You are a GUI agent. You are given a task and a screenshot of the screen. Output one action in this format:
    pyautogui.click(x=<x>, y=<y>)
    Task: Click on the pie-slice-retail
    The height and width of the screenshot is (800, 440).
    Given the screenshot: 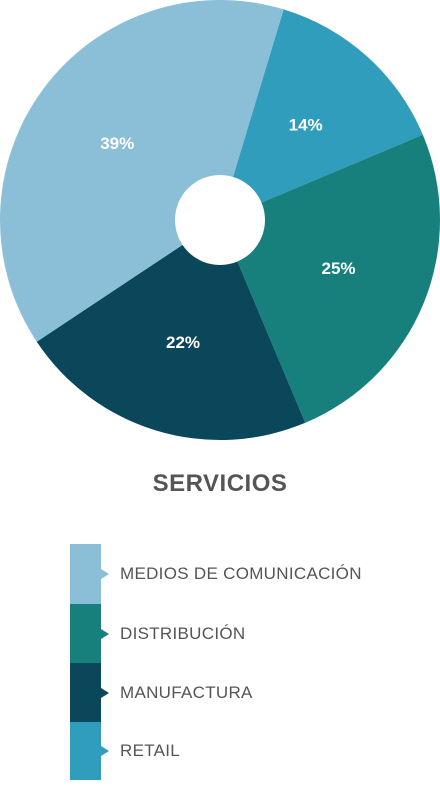 What is the action you would take?
    pyautogui.click(x=321, y=115)
    